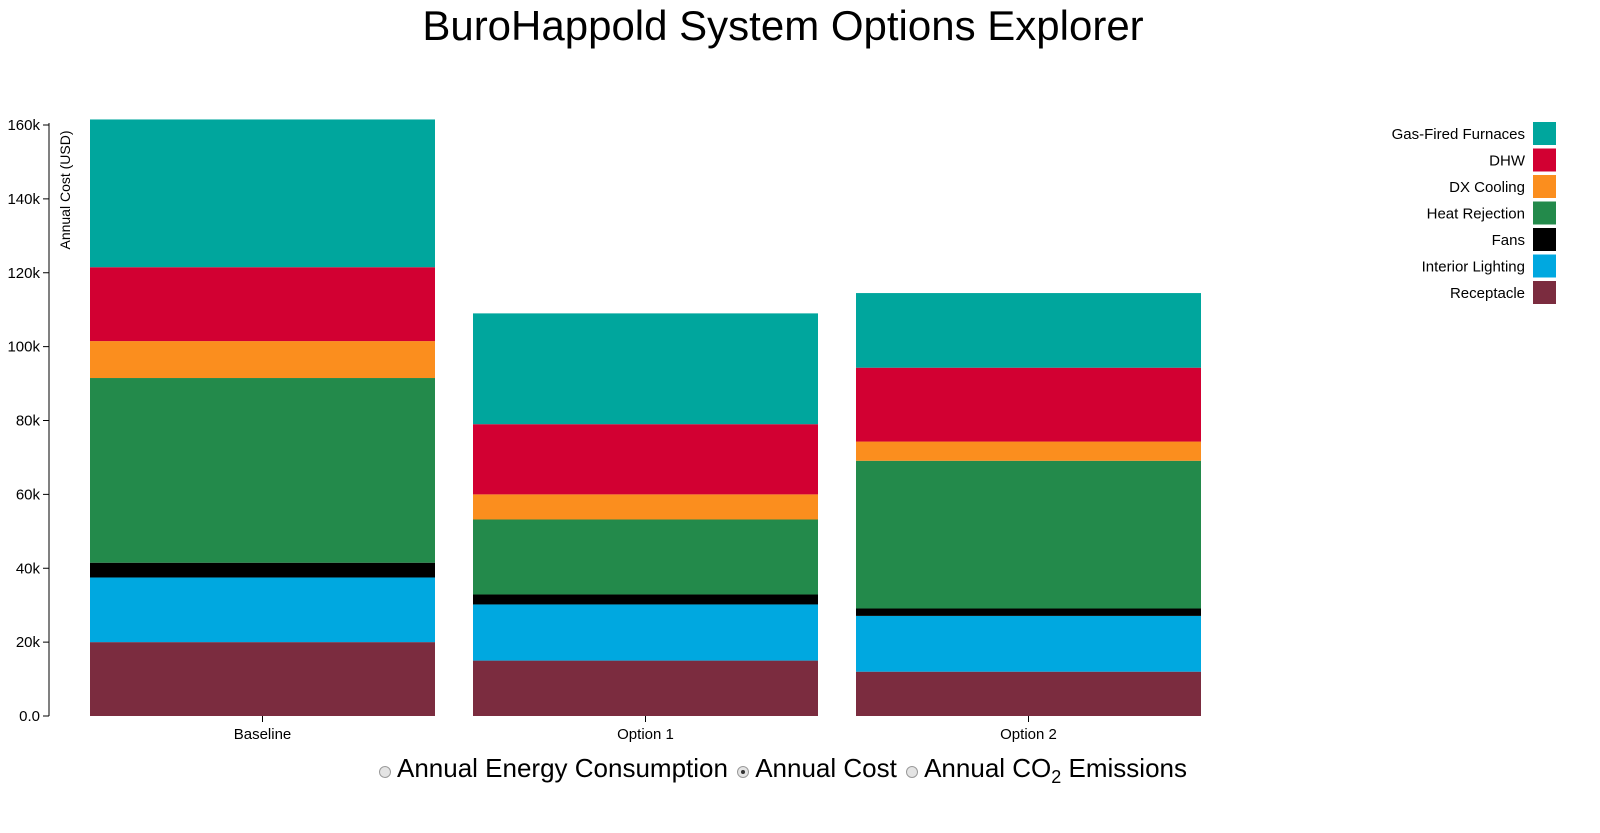 This screenshot has height=833, width=1600. I want to click on cost-option-label: Annual Cost, so click(826, 768).